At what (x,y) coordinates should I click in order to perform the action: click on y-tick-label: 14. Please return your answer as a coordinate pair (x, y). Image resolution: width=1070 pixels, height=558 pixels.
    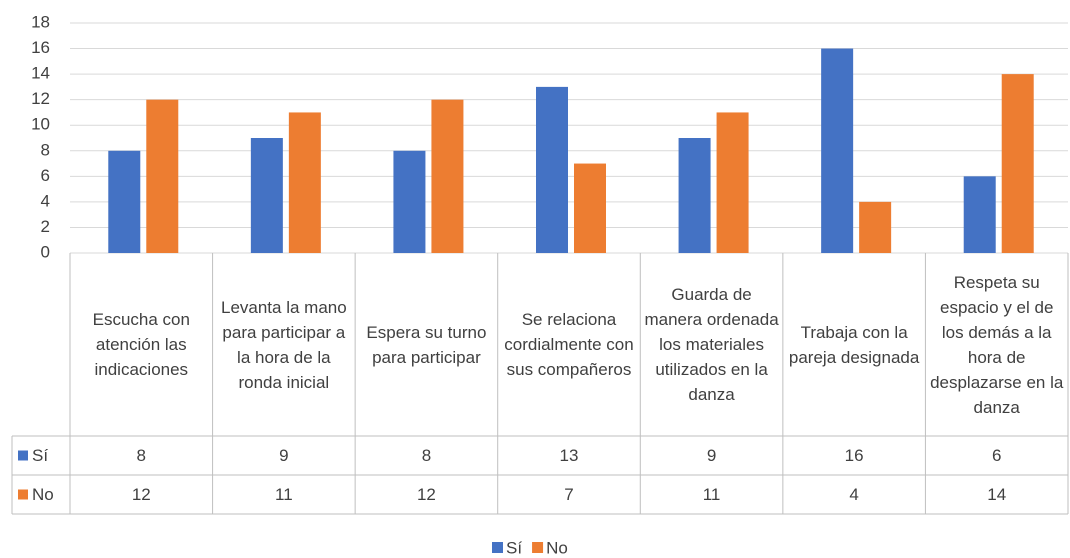
    Looking at the image, I should click on (40, 73).